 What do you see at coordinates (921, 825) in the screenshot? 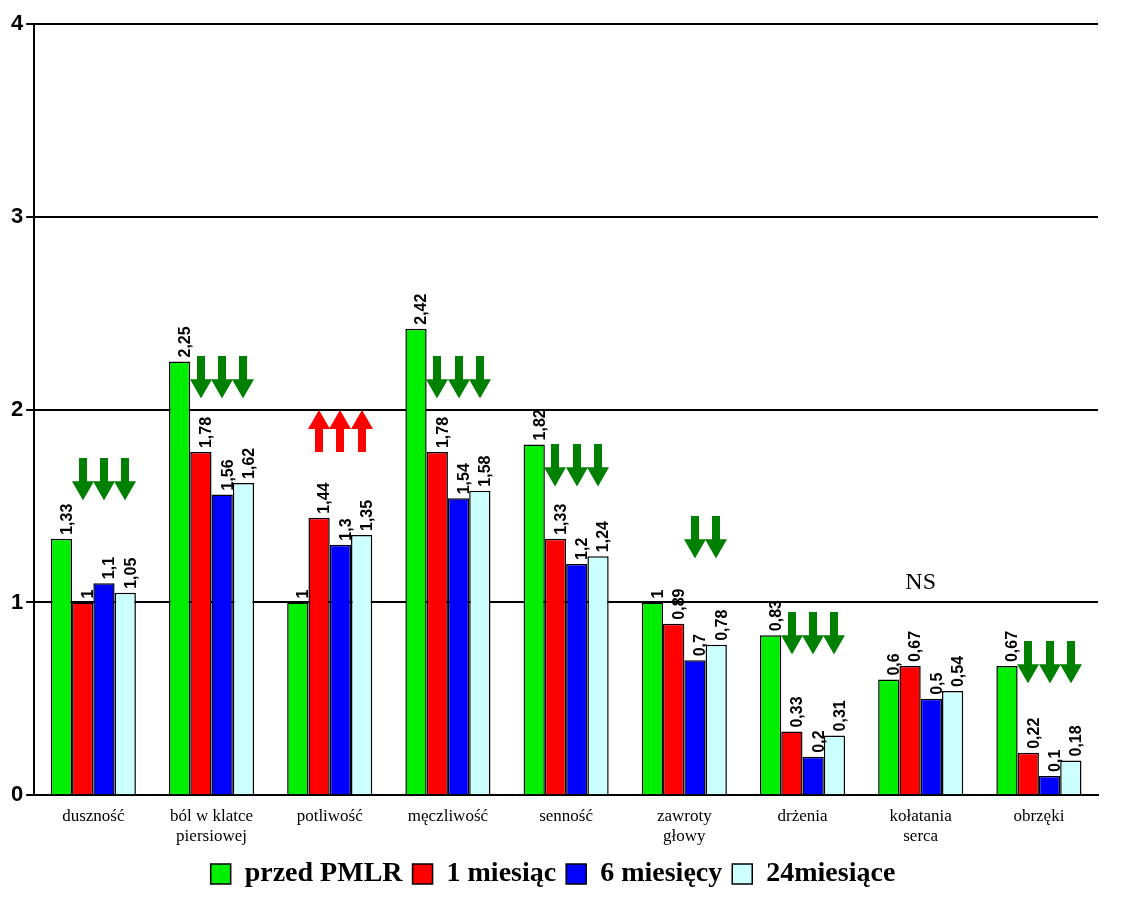
I see `x-tick-label: kołatania serca` at bounding box center [921, 825].